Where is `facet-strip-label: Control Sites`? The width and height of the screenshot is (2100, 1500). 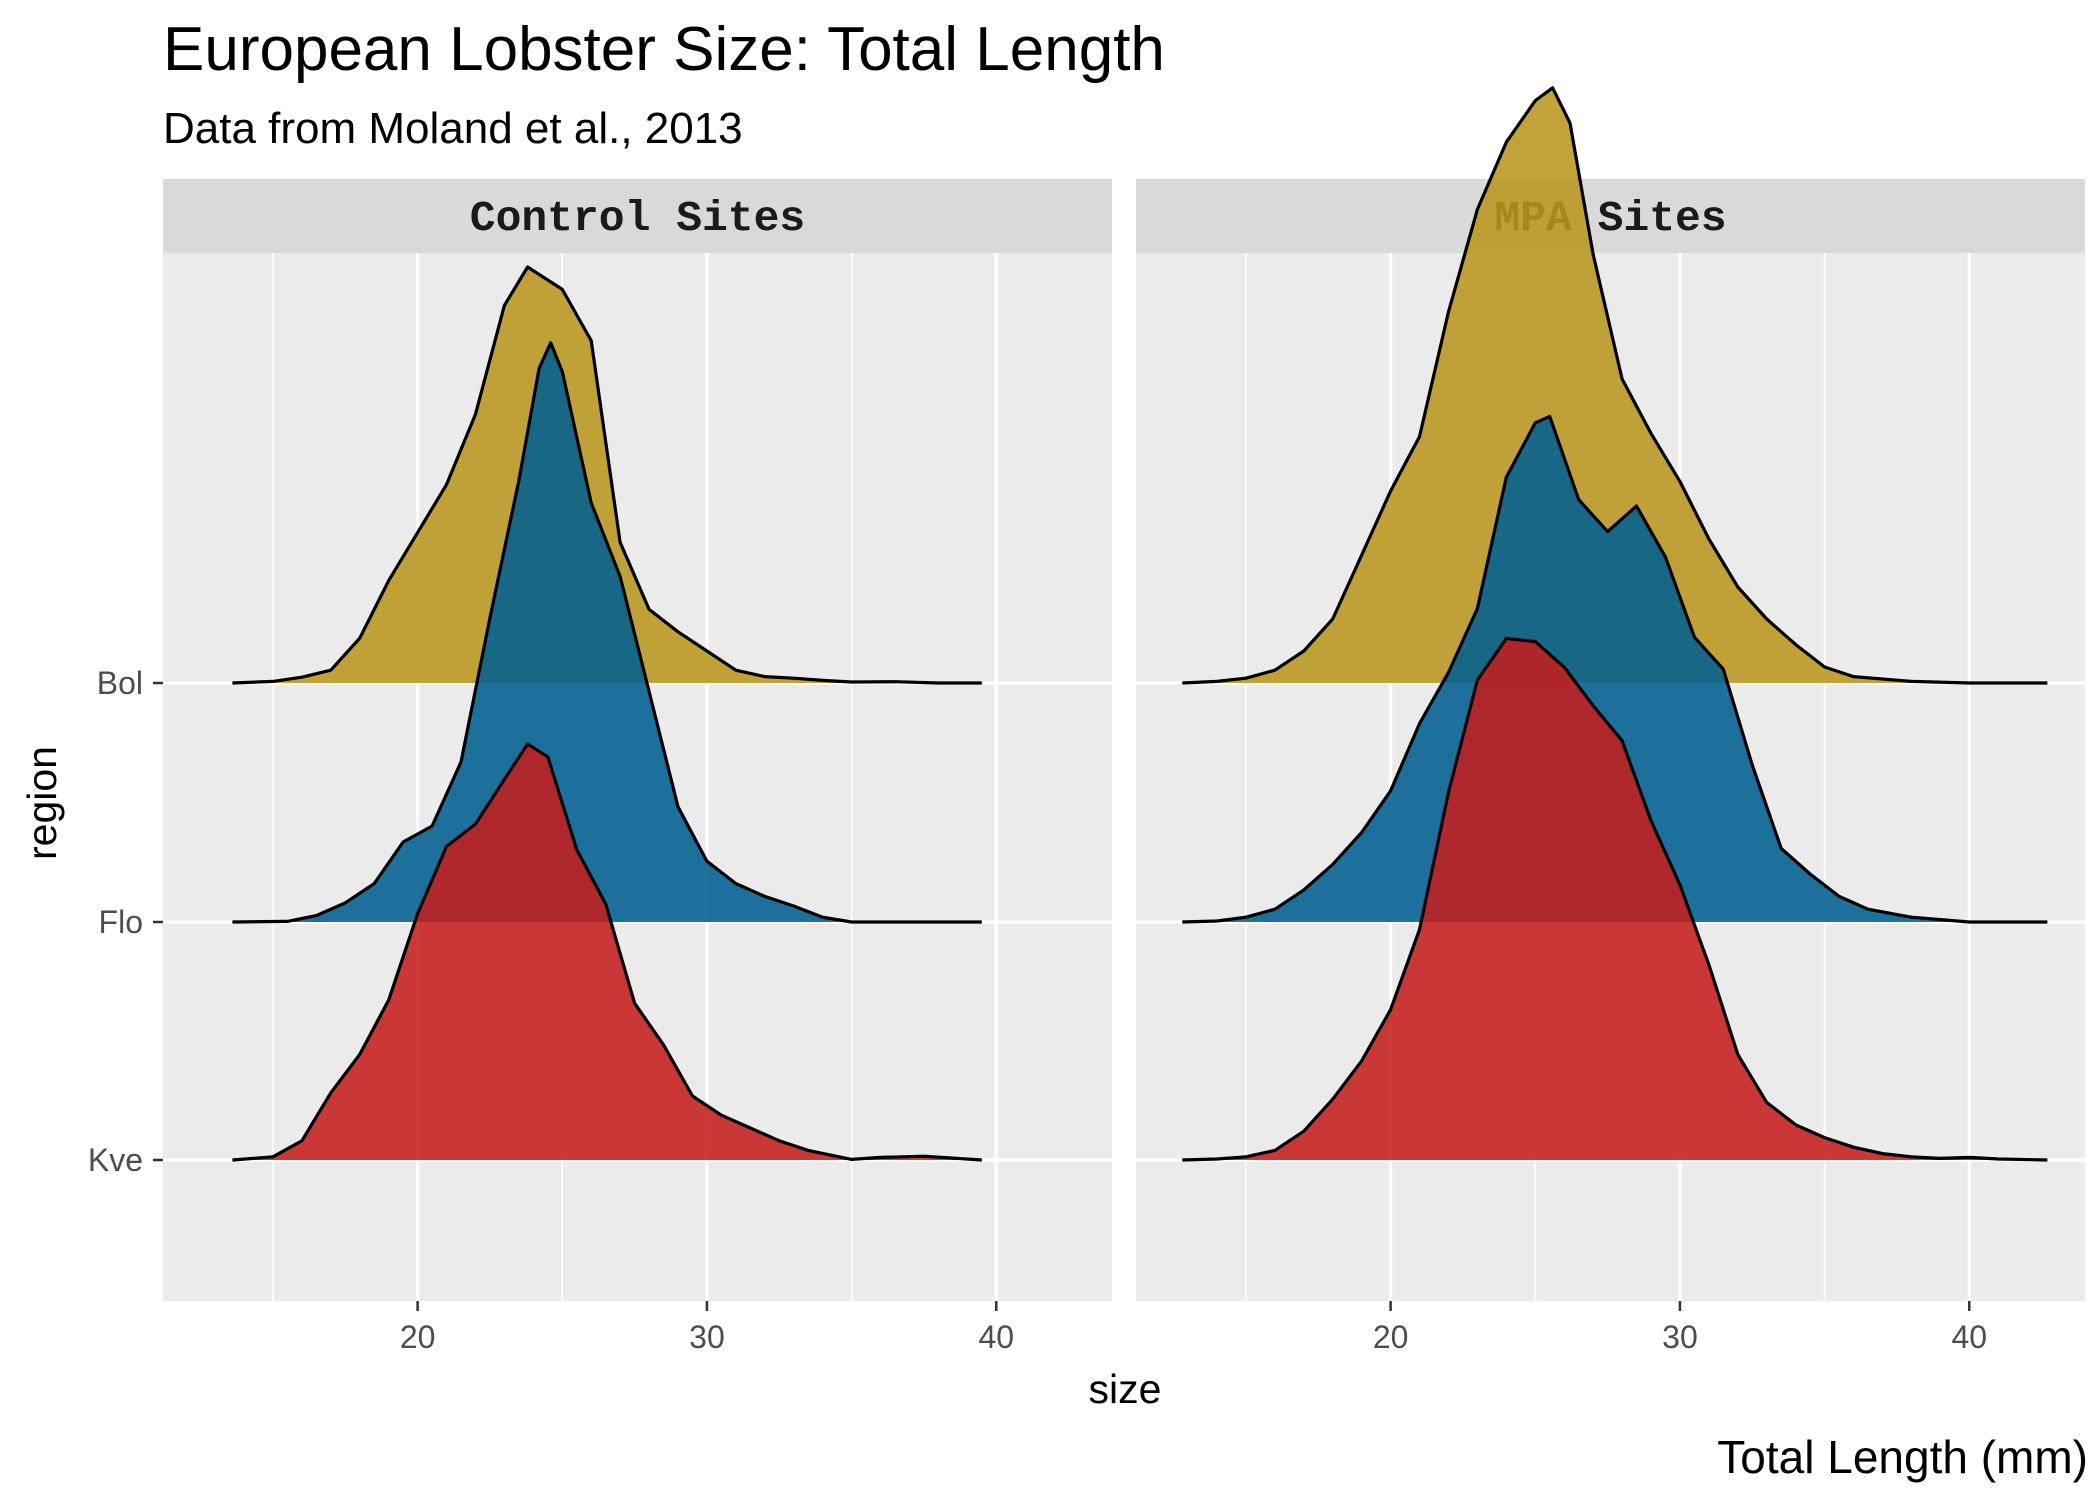 facet-strip-label: Control Sites is located at coordinates (637, 218).